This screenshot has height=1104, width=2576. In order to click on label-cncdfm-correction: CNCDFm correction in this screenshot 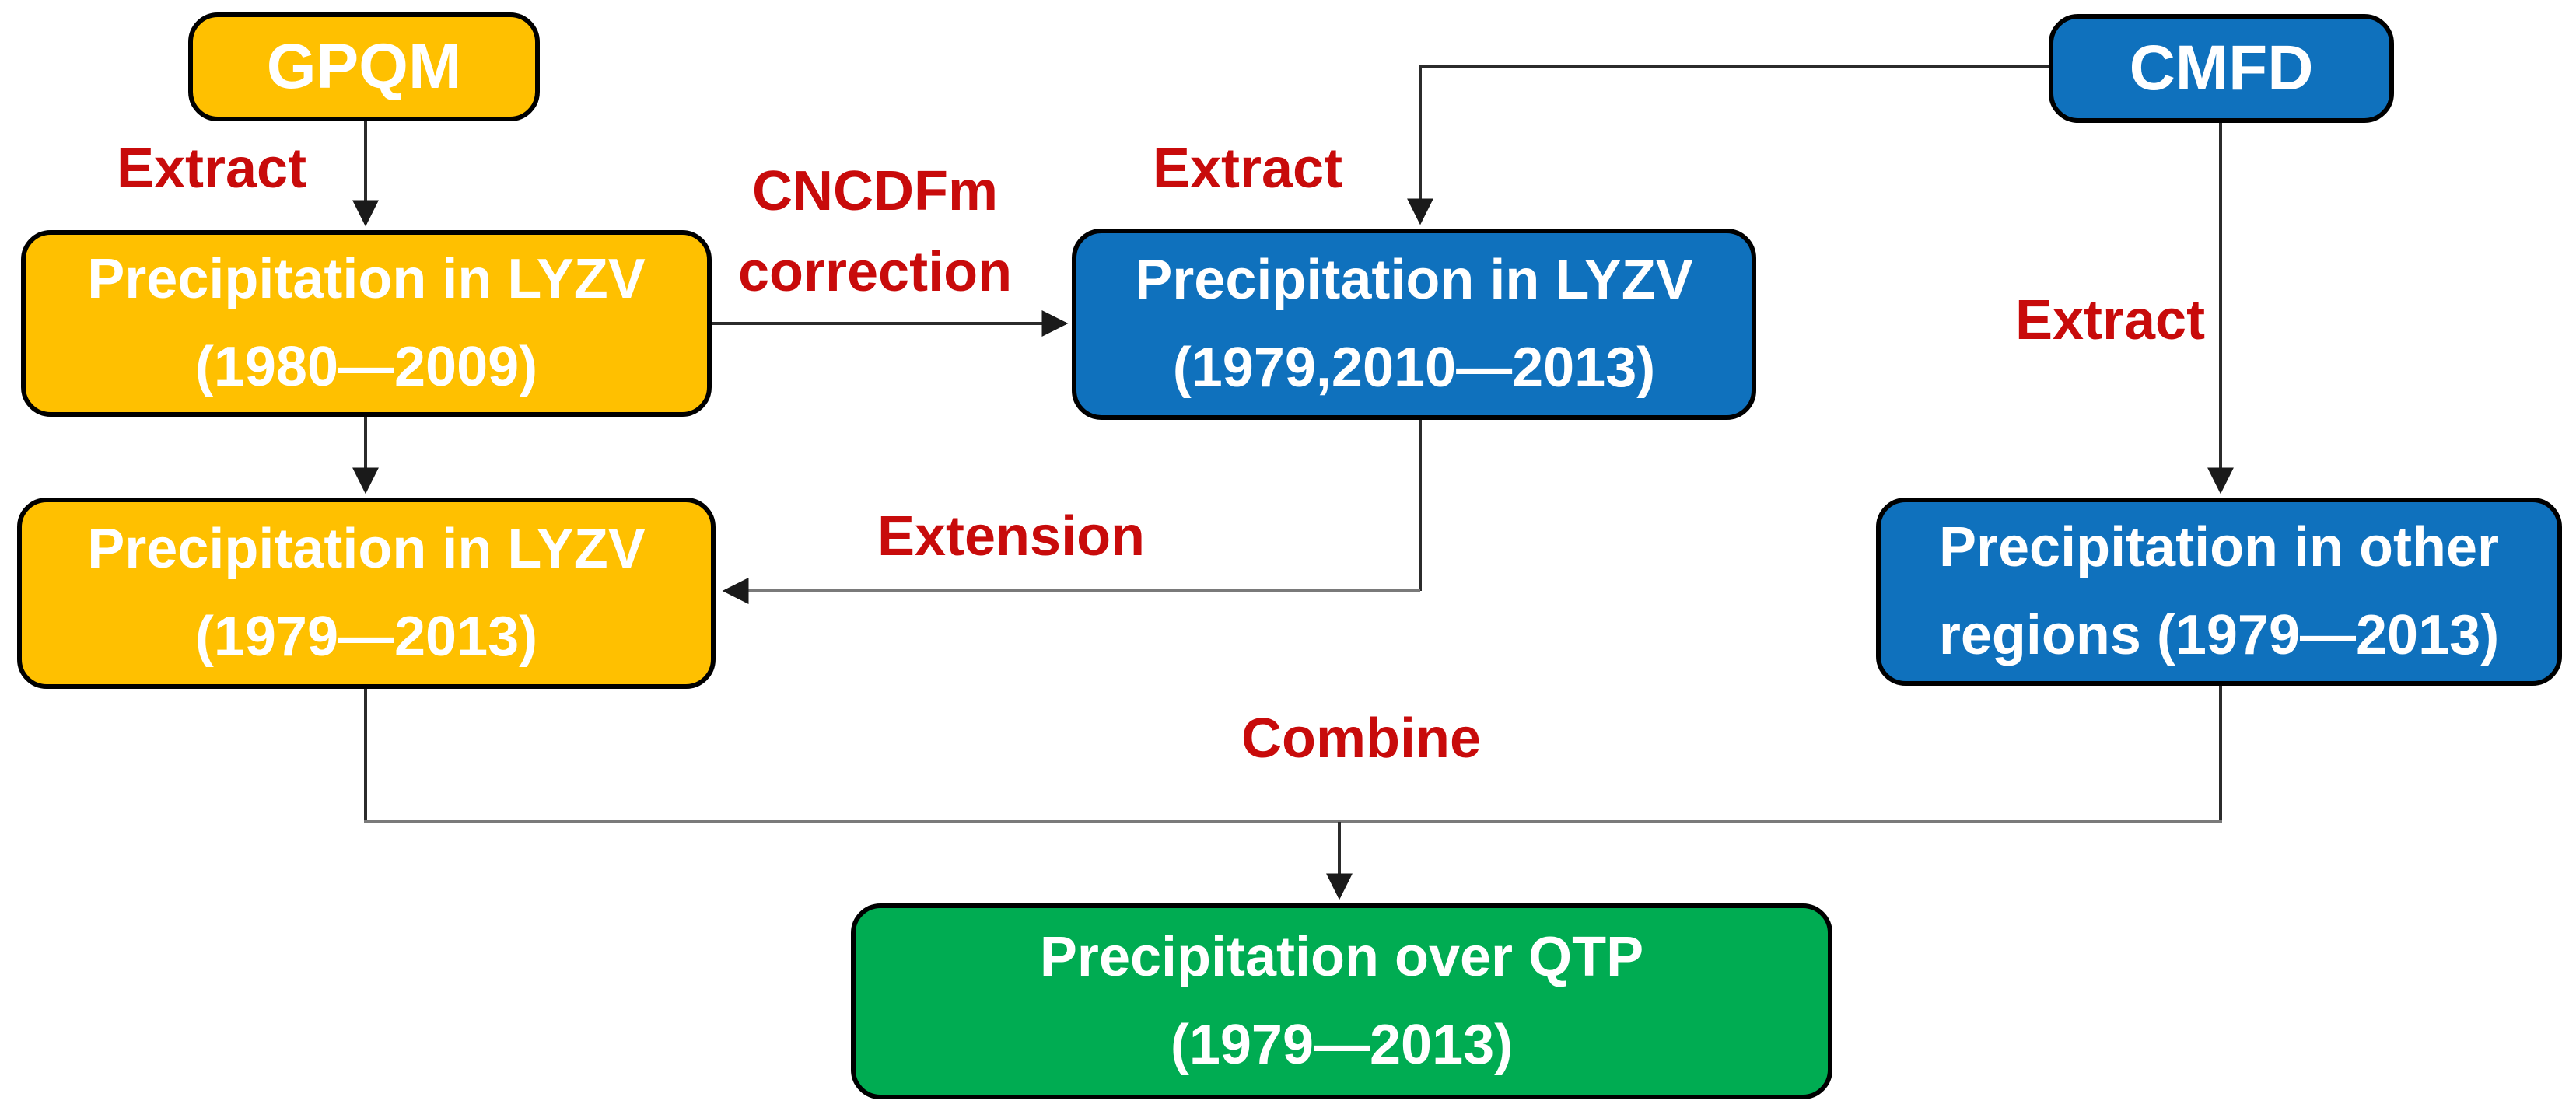, I will do `click(875, 232)`.